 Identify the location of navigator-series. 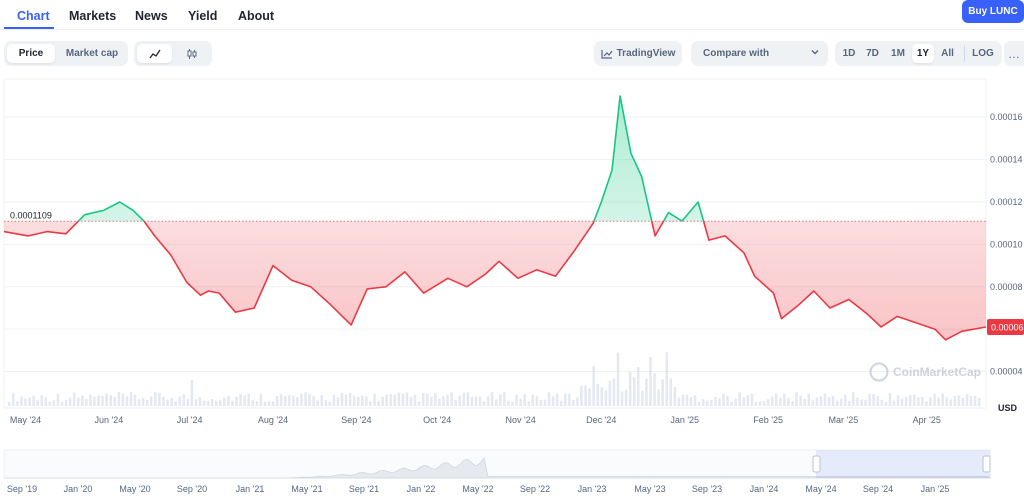
(498, 468).